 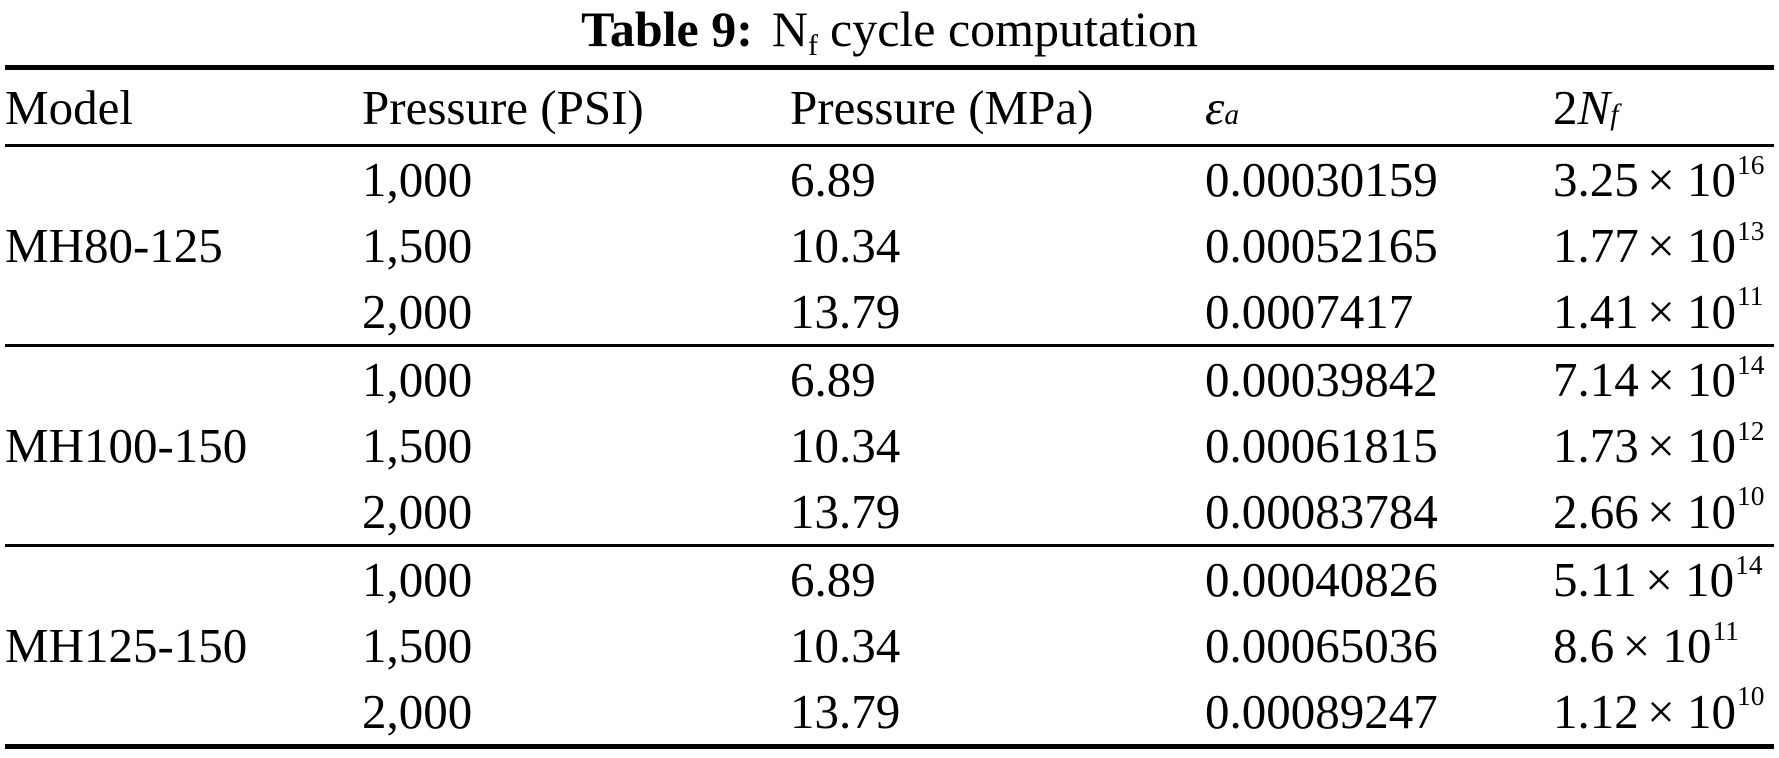 I want to click on cycles-cell: 3.25 × 10 16, so click(x=1659, y=178).